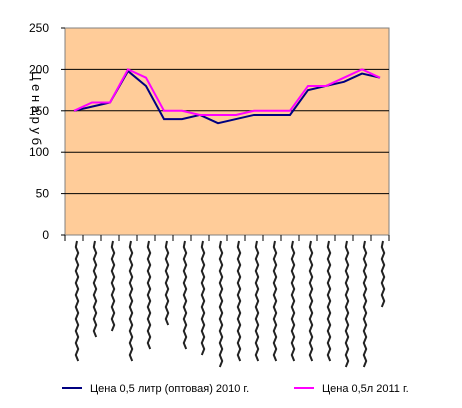 The height and width of the screenshot is (408, 462). Describe the element at coordinates (365, 389) in the screenshot. I see `legend-label-2011: Цена 0,5л 2011 г.` at that location.